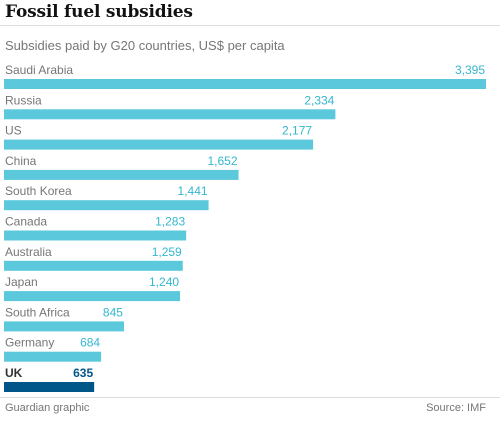  What do you see at coordinates (23, 100) in the screenshot?
I see `category-label: Russia` at bounding box center [23, 100].